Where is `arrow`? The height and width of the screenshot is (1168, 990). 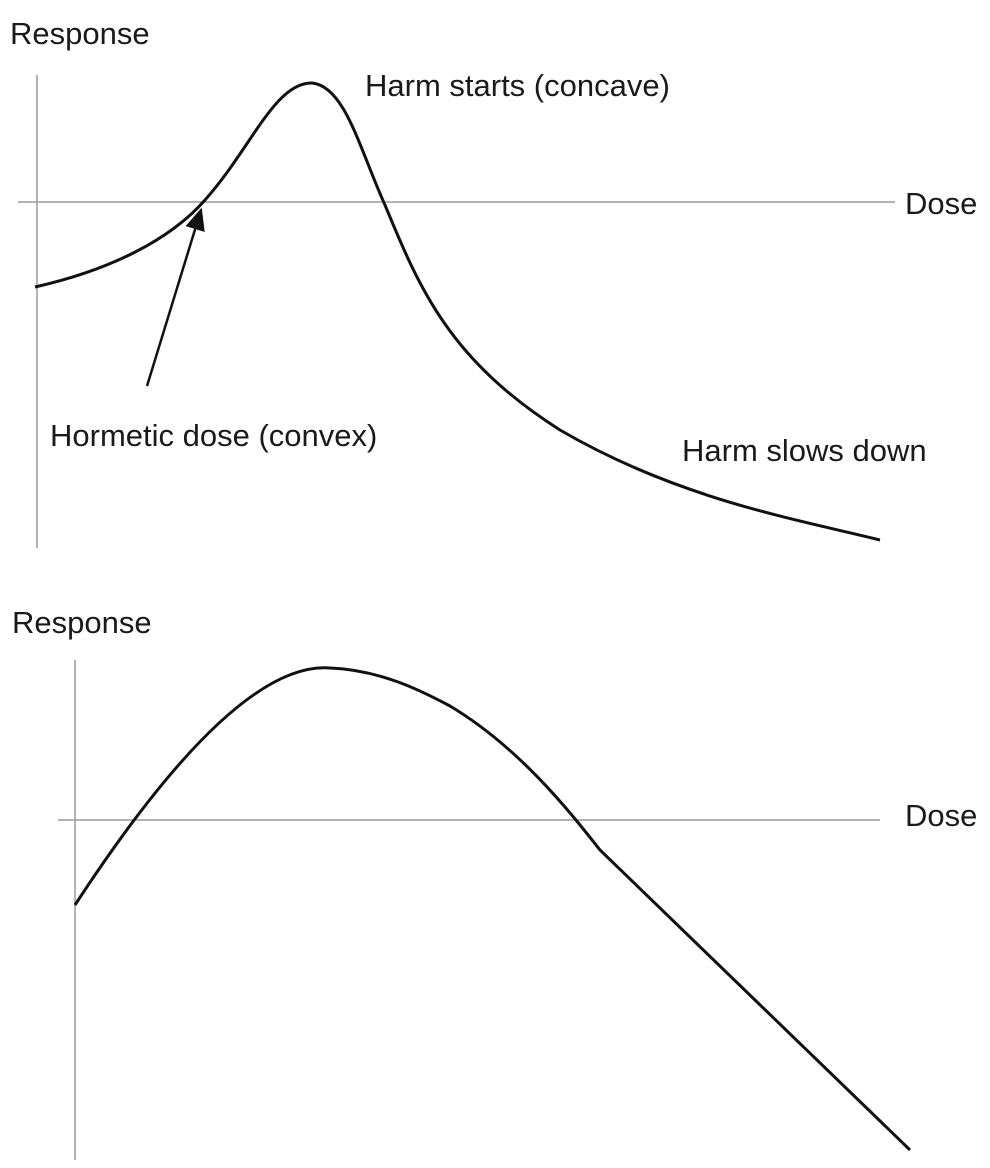
arrow is located at coordinates (175, 297).